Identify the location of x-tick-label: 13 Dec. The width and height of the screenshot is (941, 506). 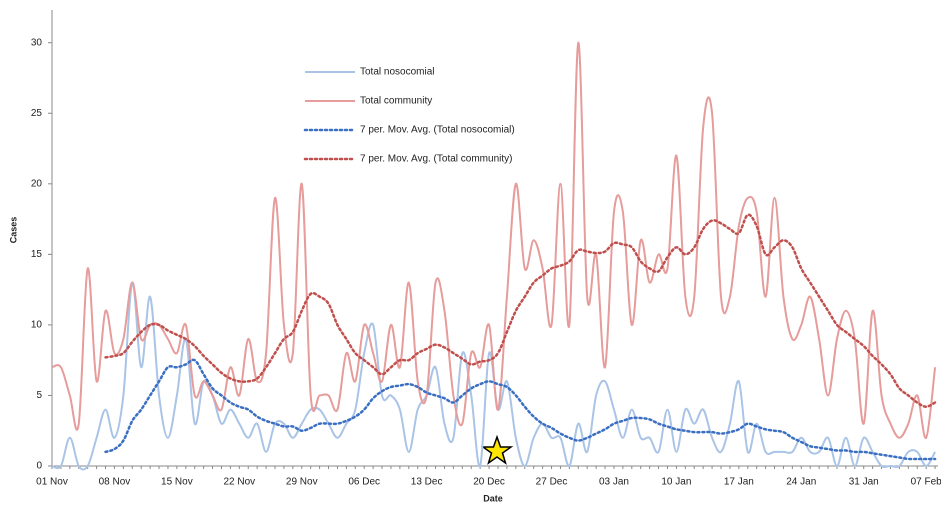
(427, 482).